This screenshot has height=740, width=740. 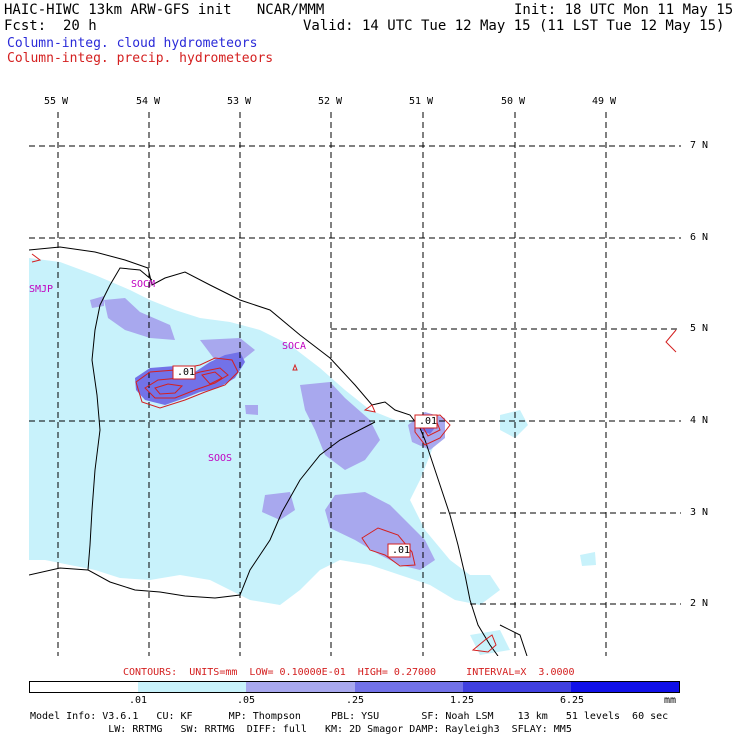 I want to click on lon-label: 52 W, so click(x=330, y=101).